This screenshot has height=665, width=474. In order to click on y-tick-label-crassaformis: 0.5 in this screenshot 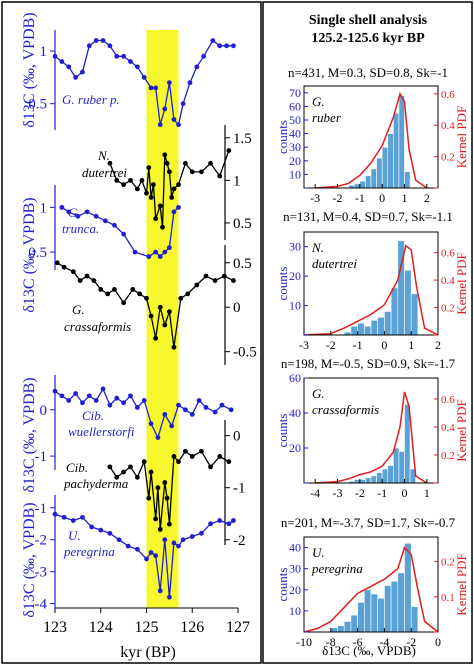, I will do `click(242, 264)`.